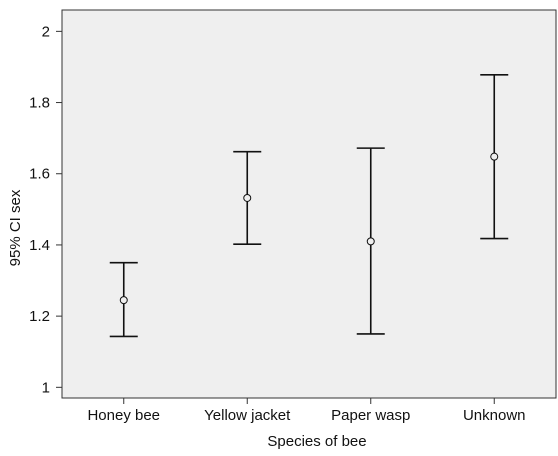 The width and height of the screenshot is (558, 456). I want to click on error-bar-yellow-jacket, so click(247, 198).